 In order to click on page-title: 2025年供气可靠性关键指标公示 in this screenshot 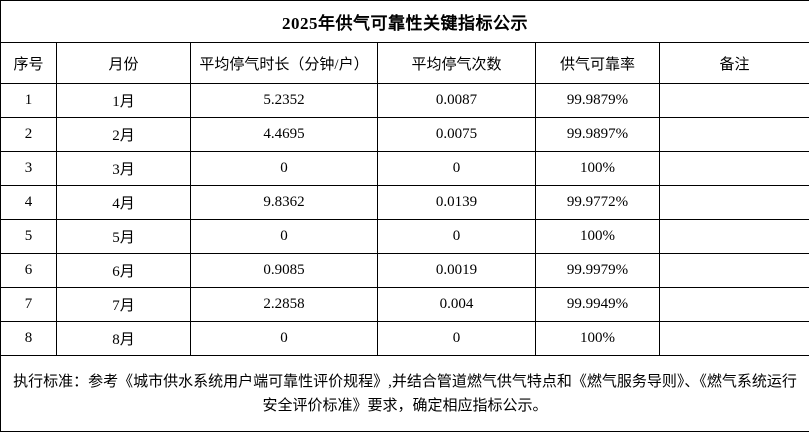, I will do `click(405, 22)`.